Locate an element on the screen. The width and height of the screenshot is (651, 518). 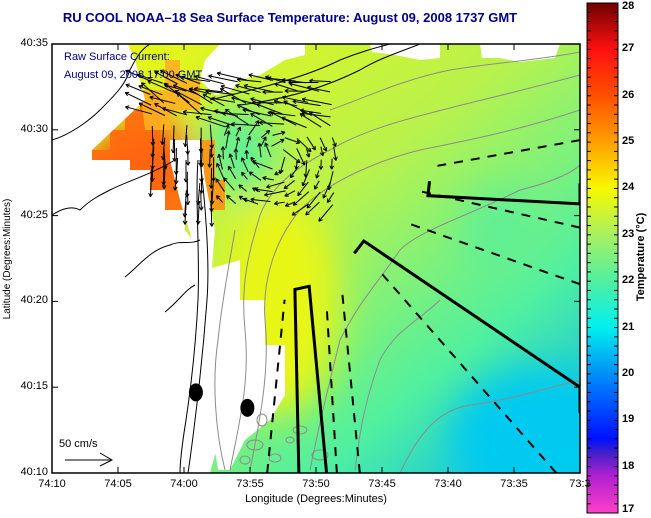
y-tick-label: 40:30 is located at coordinates (34, 128).